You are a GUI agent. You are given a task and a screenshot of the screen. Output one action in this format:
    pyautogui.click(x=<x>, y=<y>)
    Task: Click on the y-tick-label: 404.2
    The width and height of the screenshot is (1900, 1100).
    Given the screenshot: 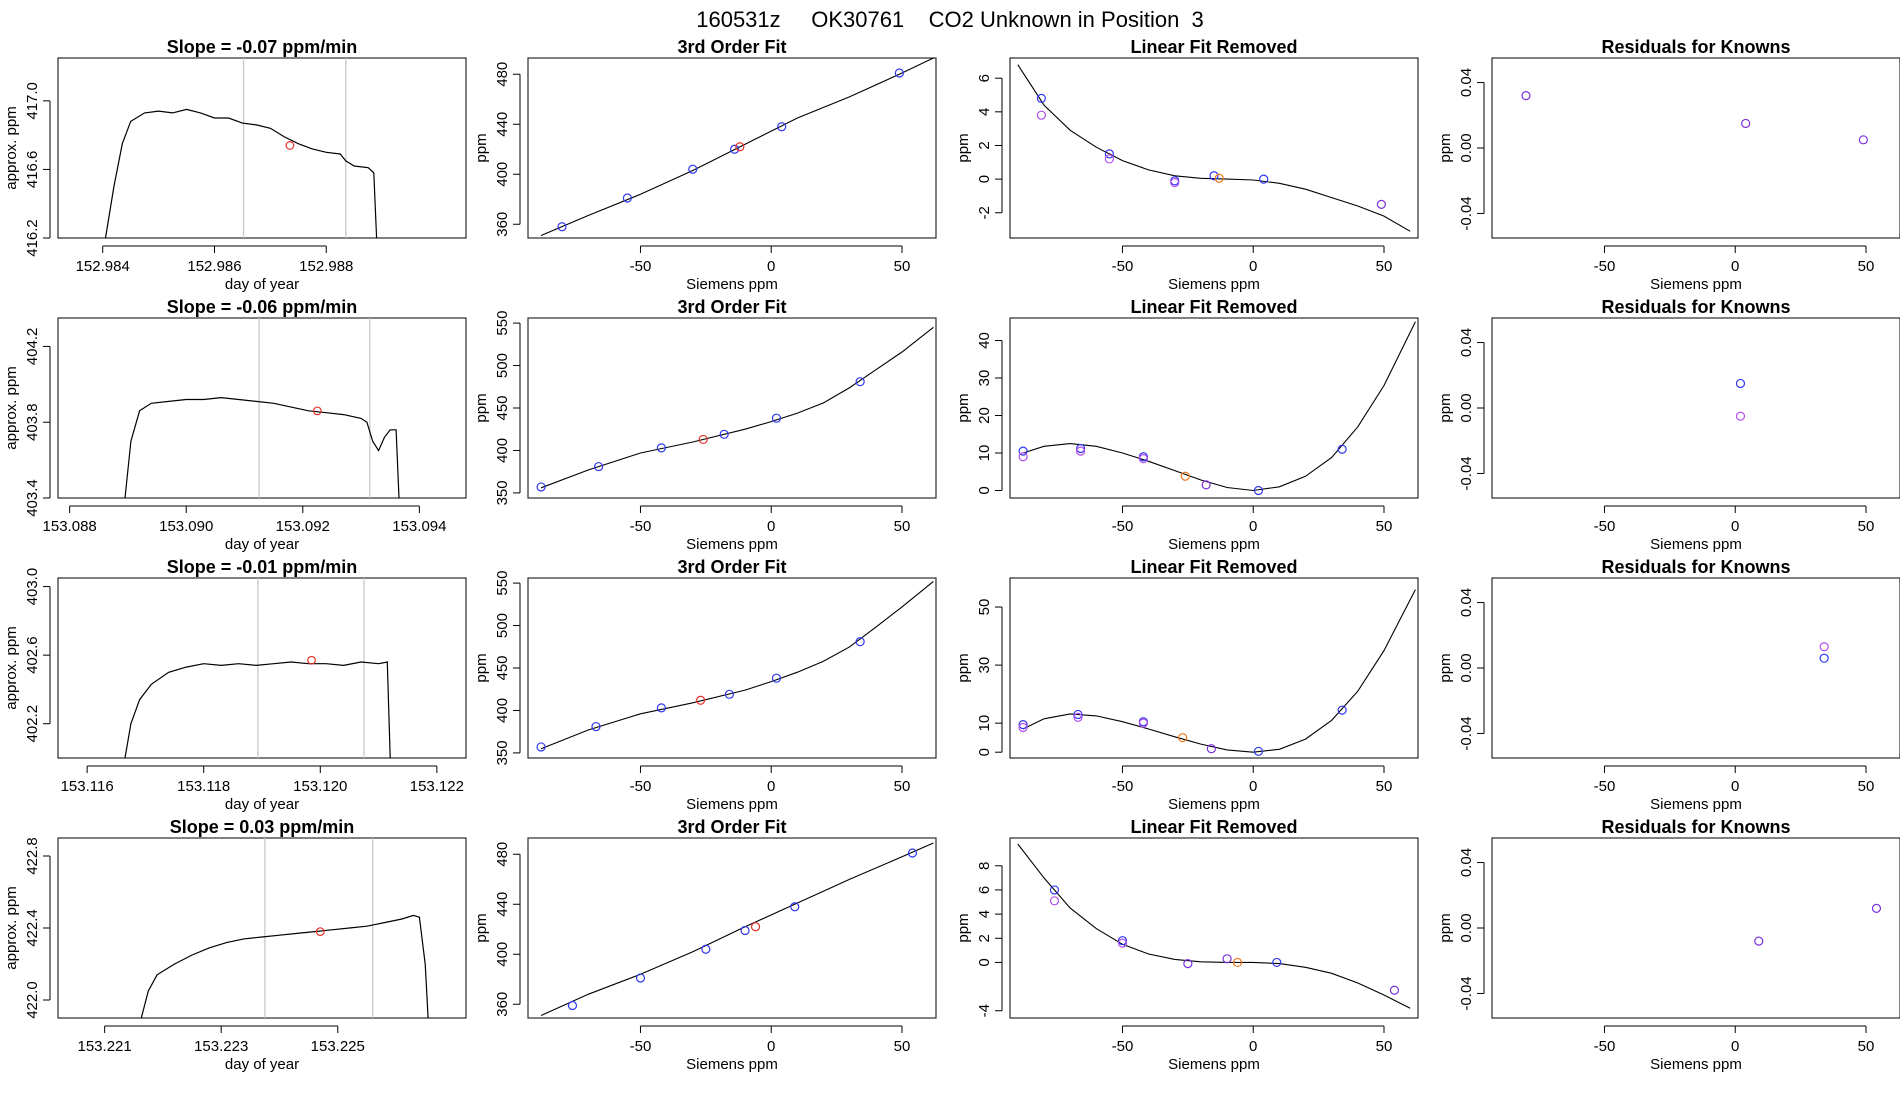 What is the action you would take?
    pyautogui.click(x=32, y=347)
    